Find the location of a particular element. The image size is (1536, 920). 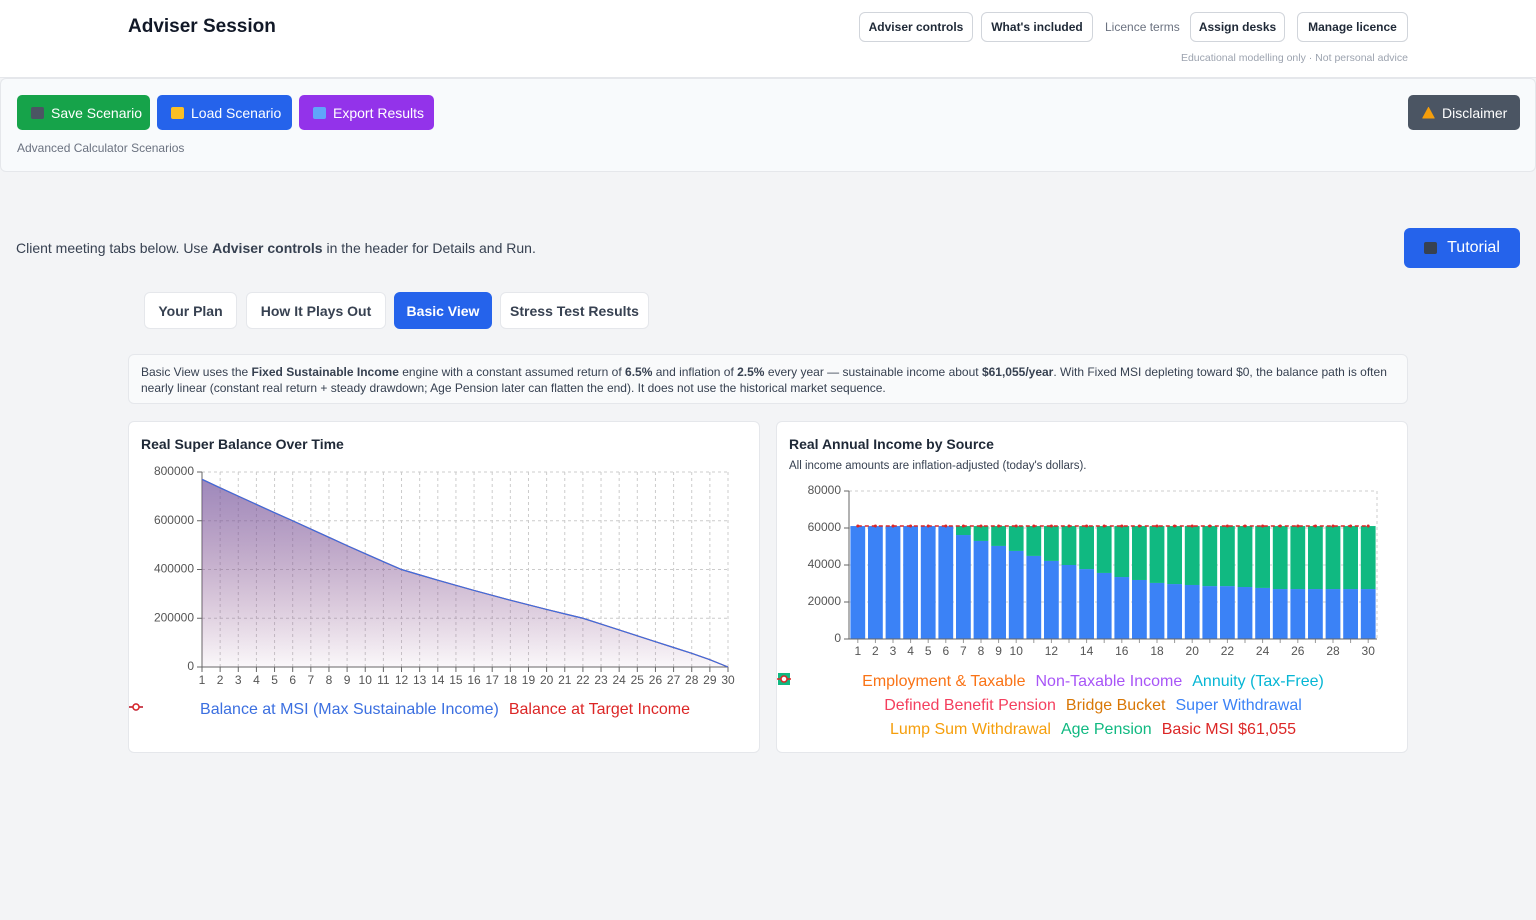

x-tick-label: 28 is located at coordinates (1333, 651).